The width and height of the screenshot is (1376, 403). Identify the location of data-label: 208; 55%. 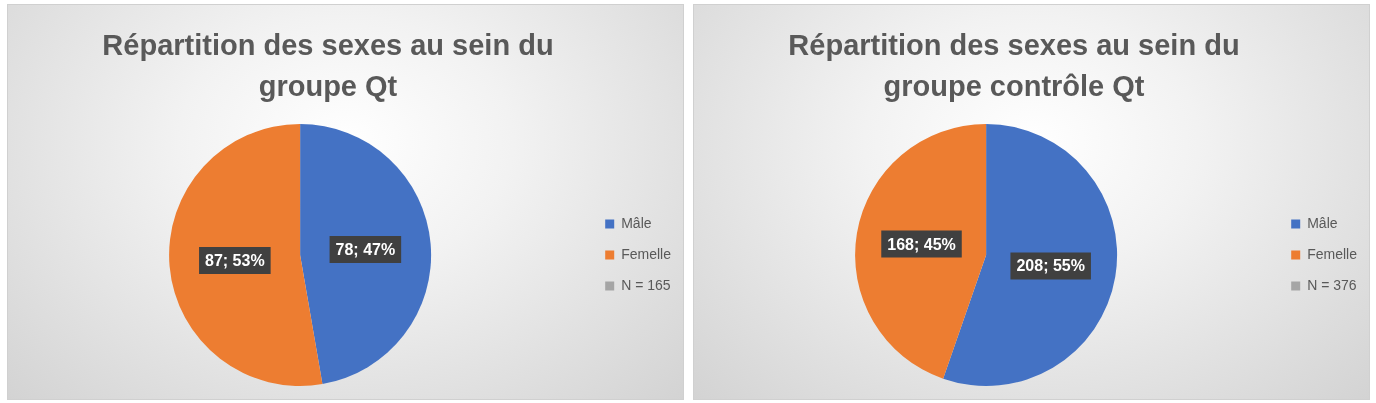
(1050, 266).